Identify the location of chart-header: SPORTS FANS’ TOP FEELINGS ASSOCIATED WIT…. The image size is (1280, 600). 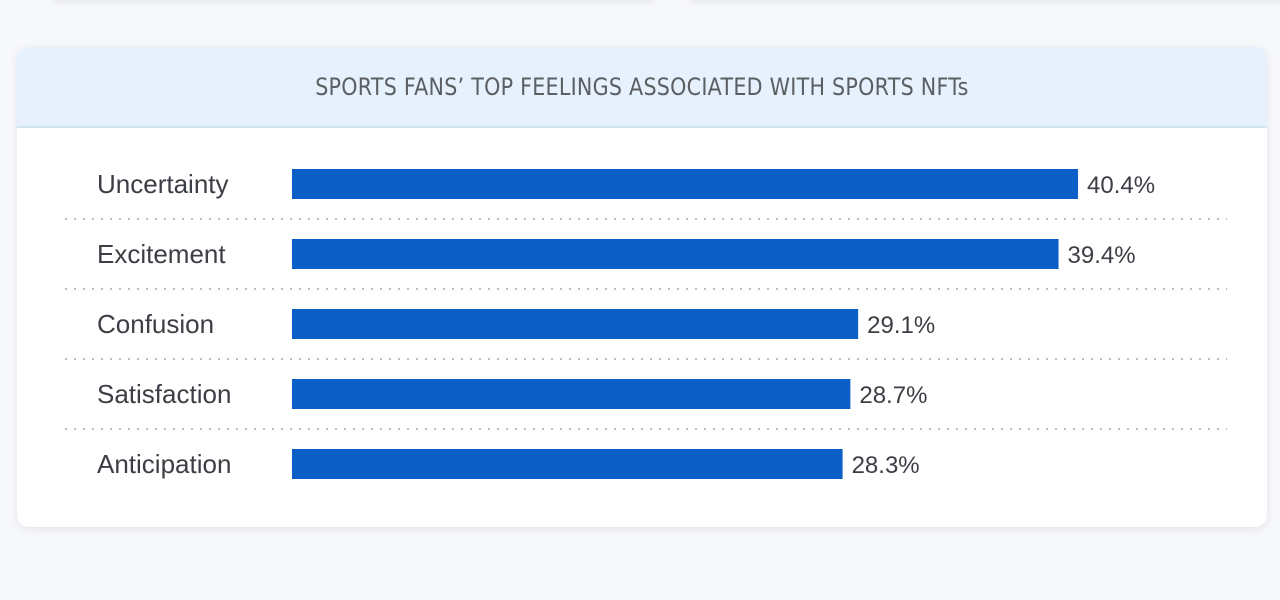
(642, 87).